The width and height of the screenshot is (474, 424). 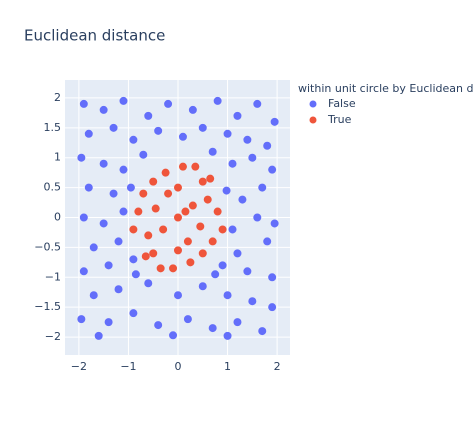 I want to click on legend-label: False, so click(x=342, y=103).